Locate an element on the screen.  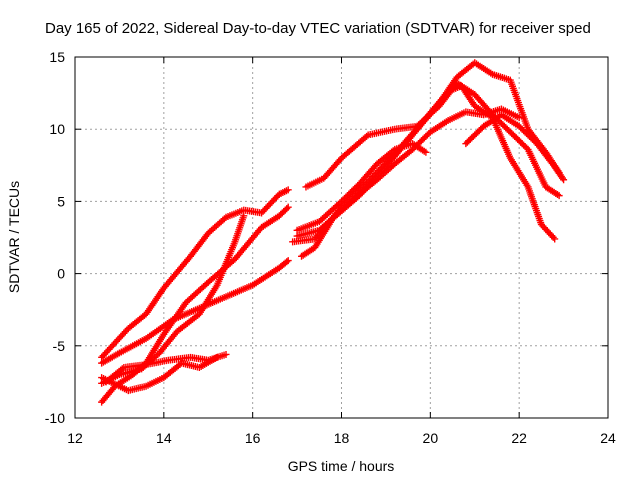
y-tick-label: 5 is located at coordinates (61, 201).